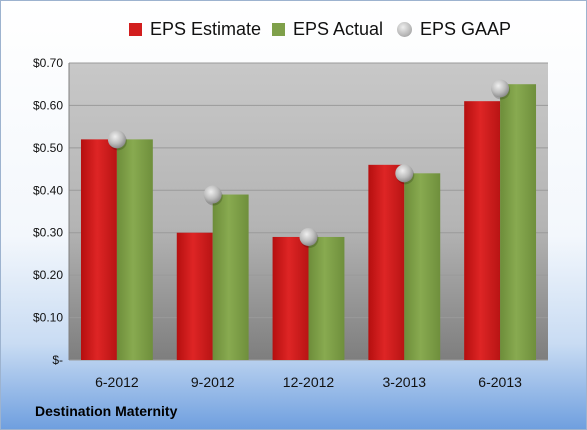  I want to click on x-tick-label: 6-2013, so click(500, 382).